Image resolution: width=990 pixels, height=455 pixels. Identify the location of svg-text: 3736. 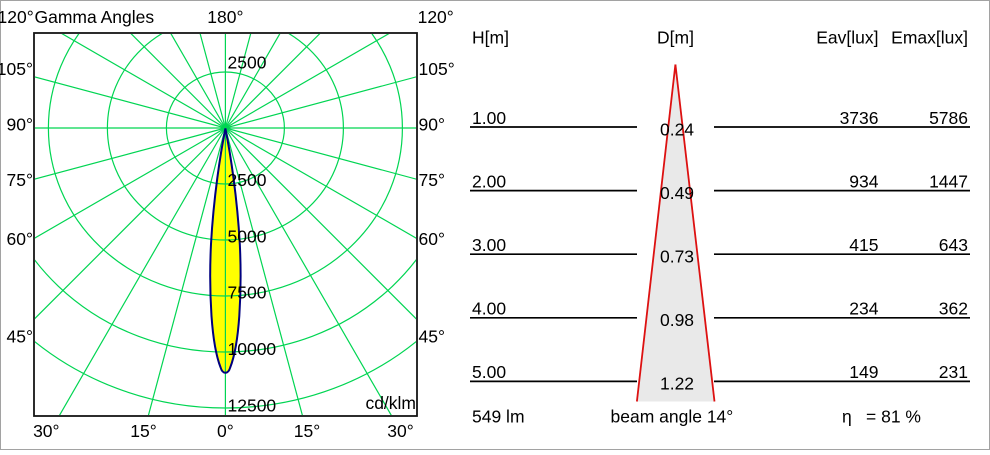
(859, 118).